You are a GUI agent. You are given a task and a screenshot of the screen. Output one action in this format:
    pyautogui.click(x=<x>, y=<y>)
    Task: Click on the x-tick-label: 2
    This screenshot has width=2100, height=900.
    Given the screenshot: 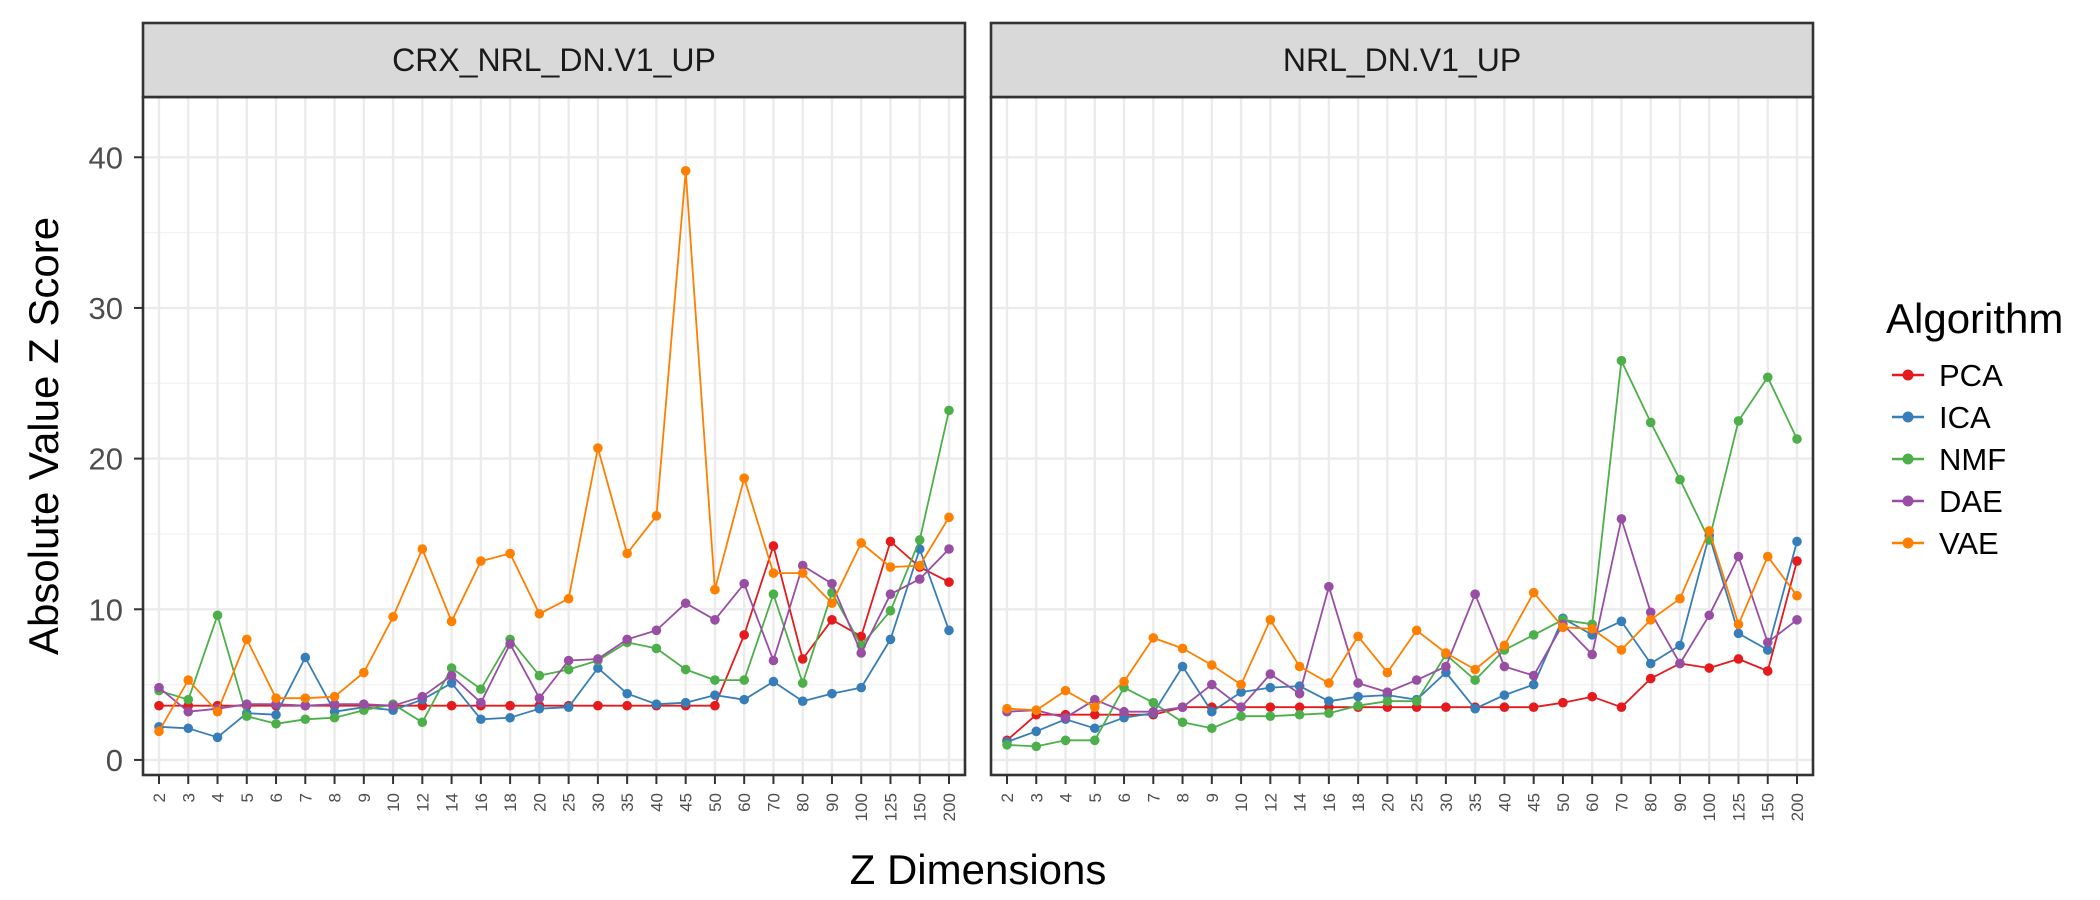 What is the action you would take?
    pyautogui.click(x=159, y=797)
    